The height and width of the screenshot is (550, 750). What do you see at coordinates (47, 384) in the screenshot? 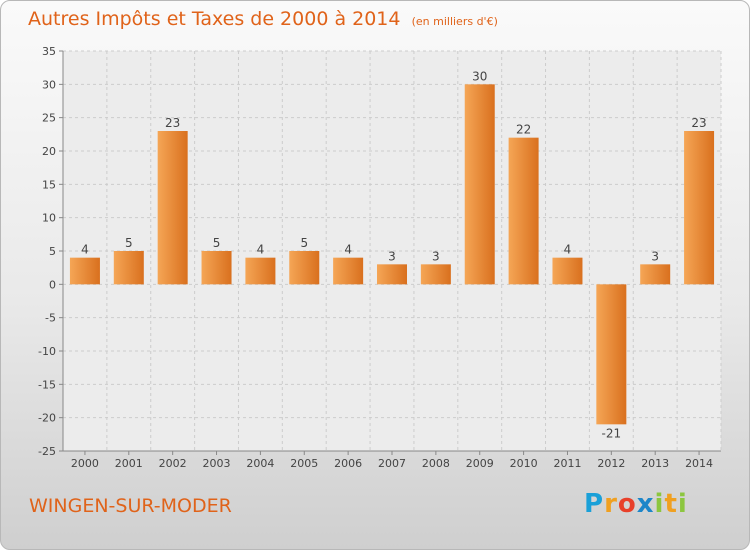
I see `y-tick-label: -15` at bounding box center [47, 384].